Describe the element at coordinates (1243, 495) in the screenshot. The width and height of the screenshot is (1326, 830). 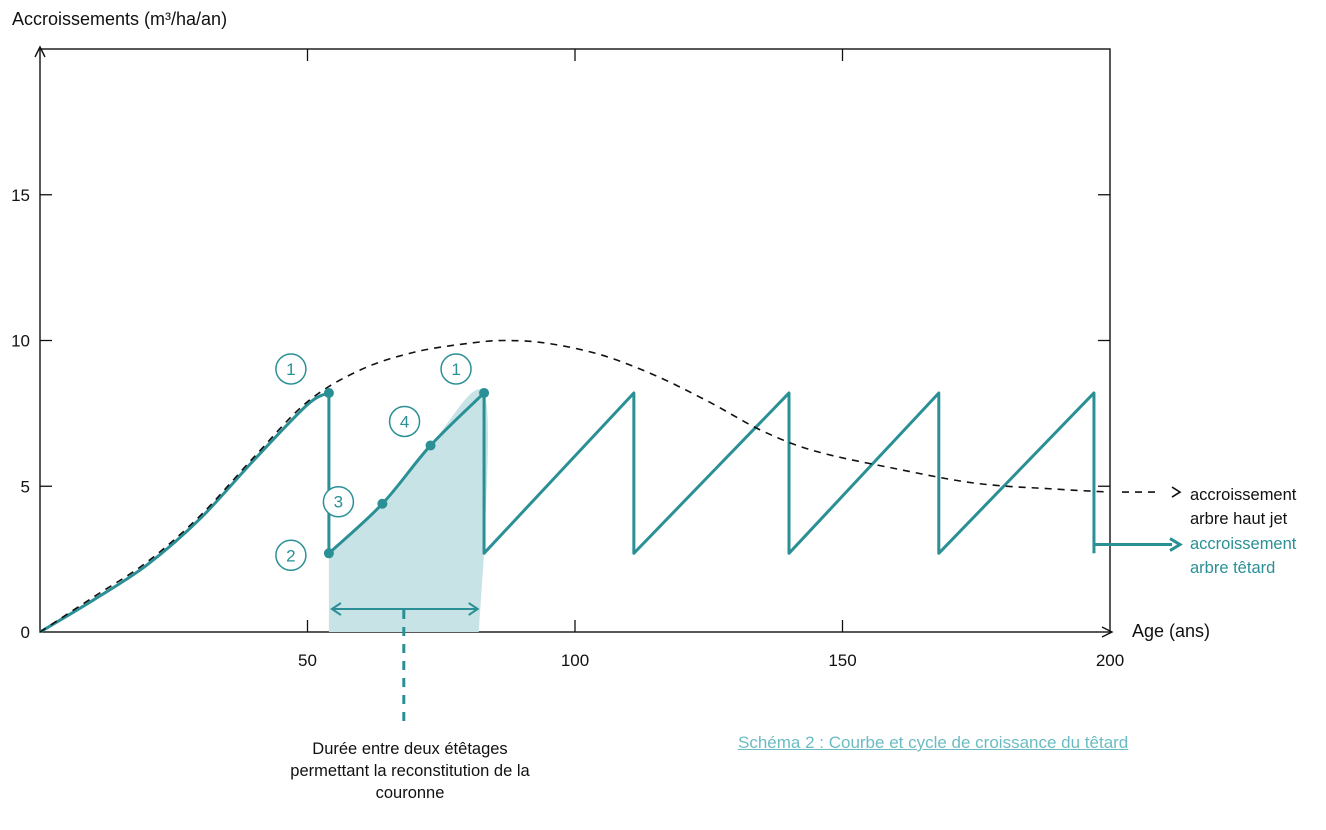
I see `legend-haut-jet-text: accroissement` at that location.